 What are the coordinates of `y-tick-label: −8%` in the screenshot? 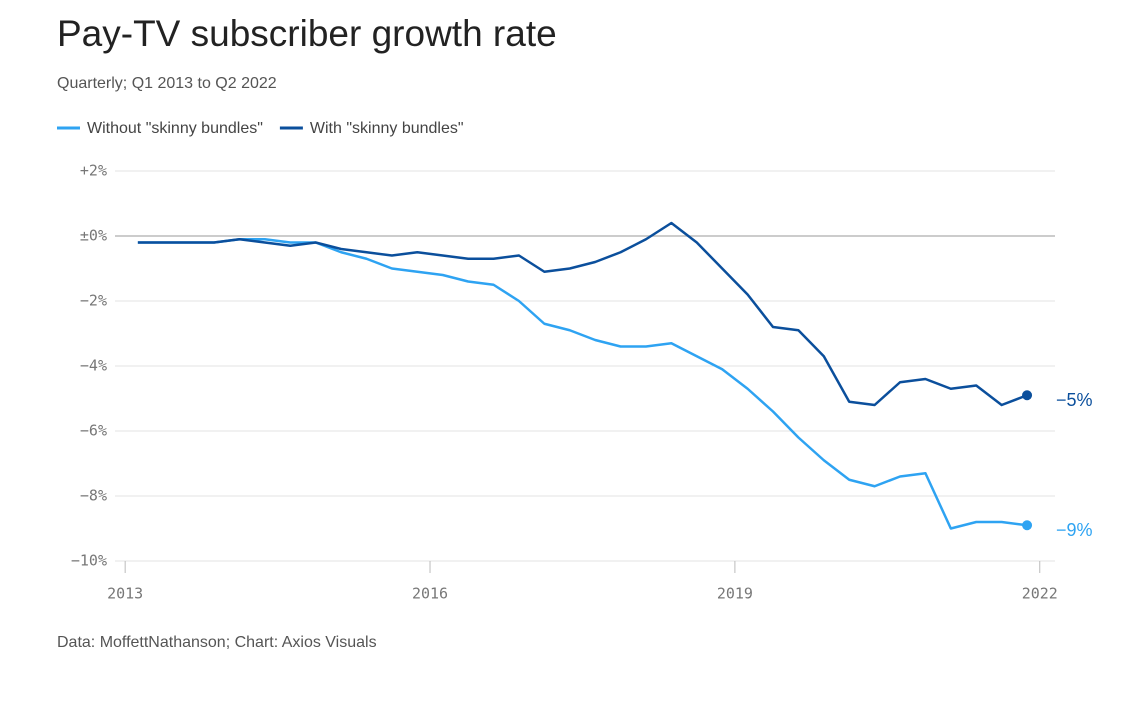 It's located at (93, 496).